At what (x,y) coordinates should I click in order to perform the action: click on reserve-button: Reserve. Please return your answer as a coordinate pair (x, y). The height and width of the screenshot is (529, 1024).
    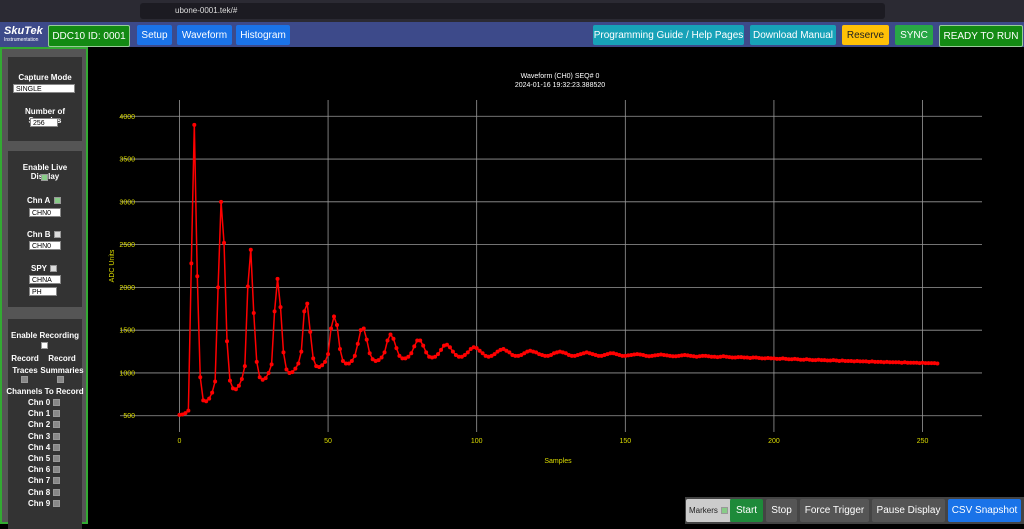
    Looking at the image, I should click on (865, 35).